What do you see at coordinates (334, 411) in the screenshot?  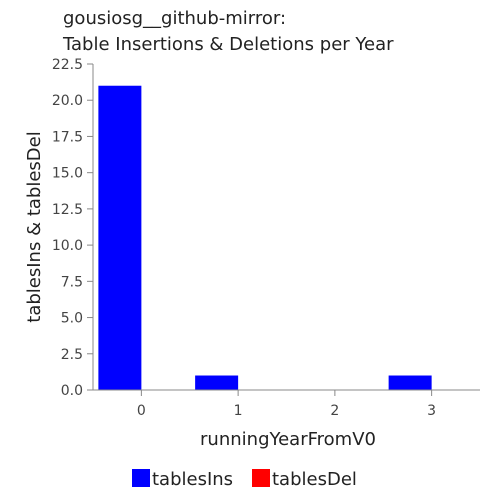 I see `x-tick-label: 2` at bounding box center [334, 411].